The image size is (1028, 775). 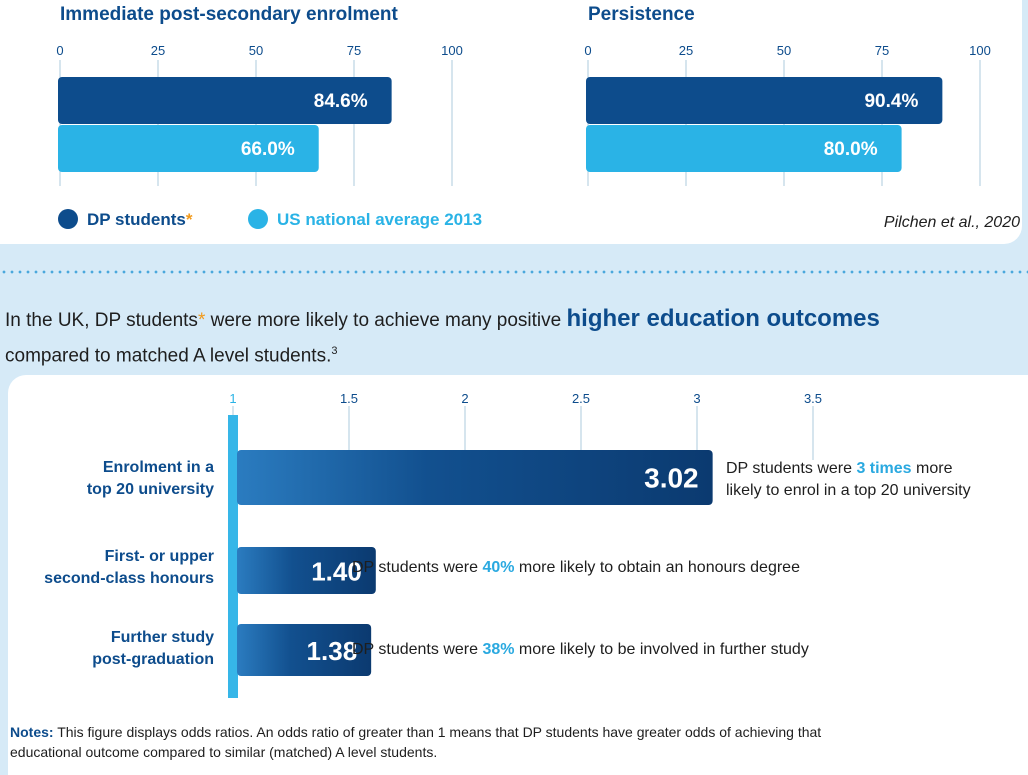 What do you see at coordinates (153, 659) in the screenshot?
I see `row-label-further-line2: post-graduation` at bounding box center [153, 659].